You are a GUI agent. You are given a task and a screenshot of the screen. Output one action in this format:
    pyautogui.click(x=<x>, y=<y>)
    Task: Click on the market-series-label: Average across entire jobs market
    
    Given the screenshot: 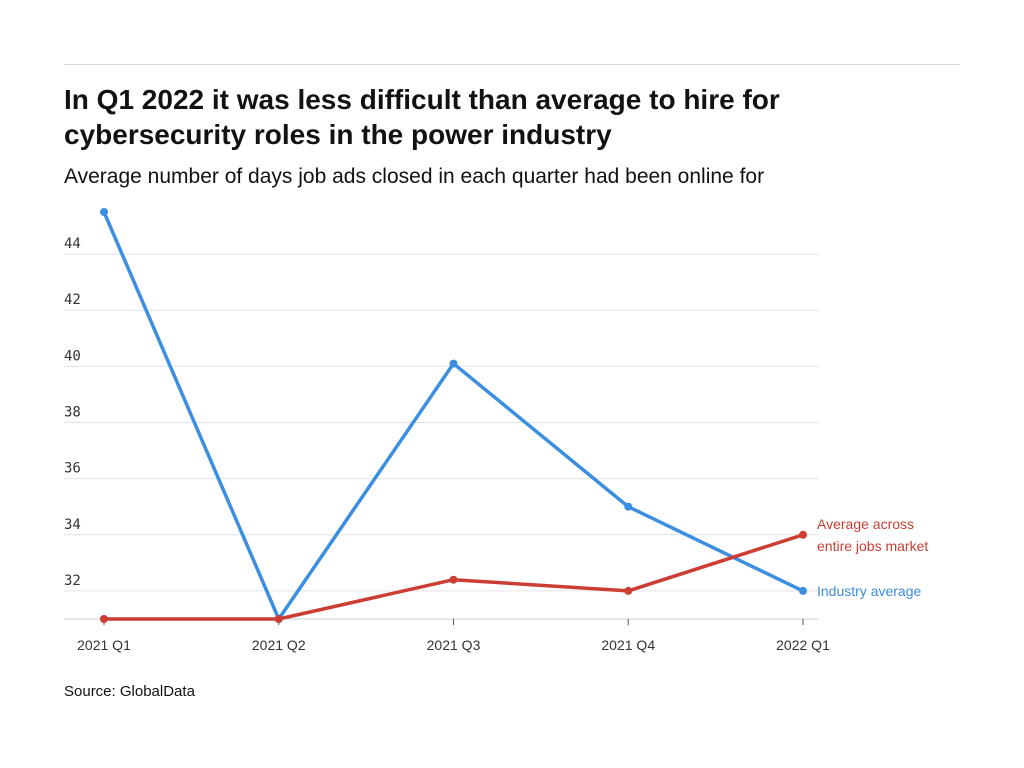 What is the action you would take?
    pyautogui.click(x=872, y=535)
    